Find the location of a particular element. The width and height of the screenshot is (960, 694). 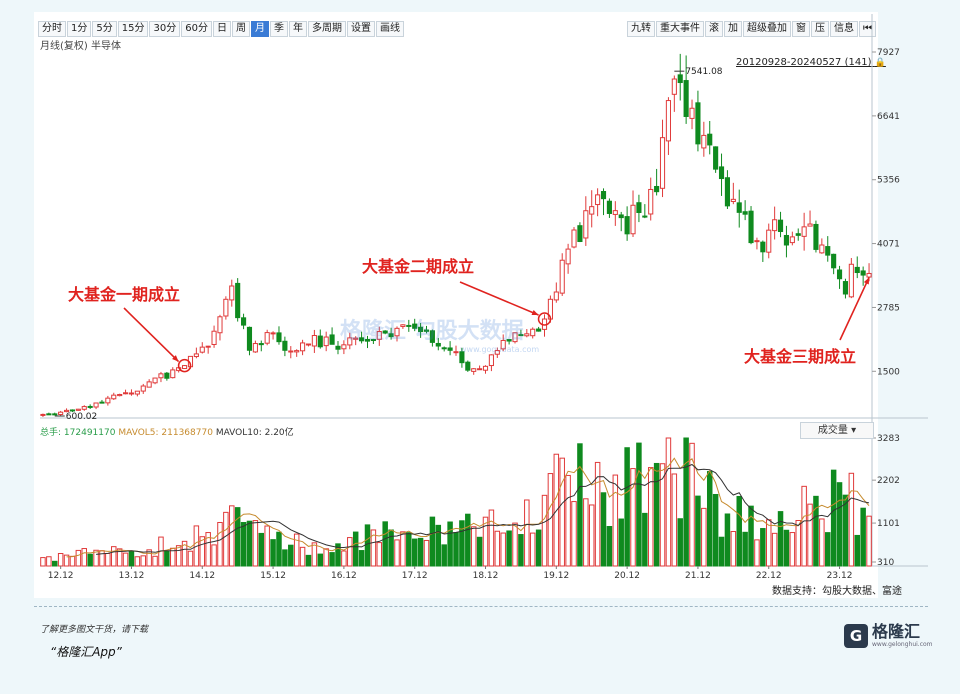

period-tab-0: 分时 is located at coordinates (52, 29).